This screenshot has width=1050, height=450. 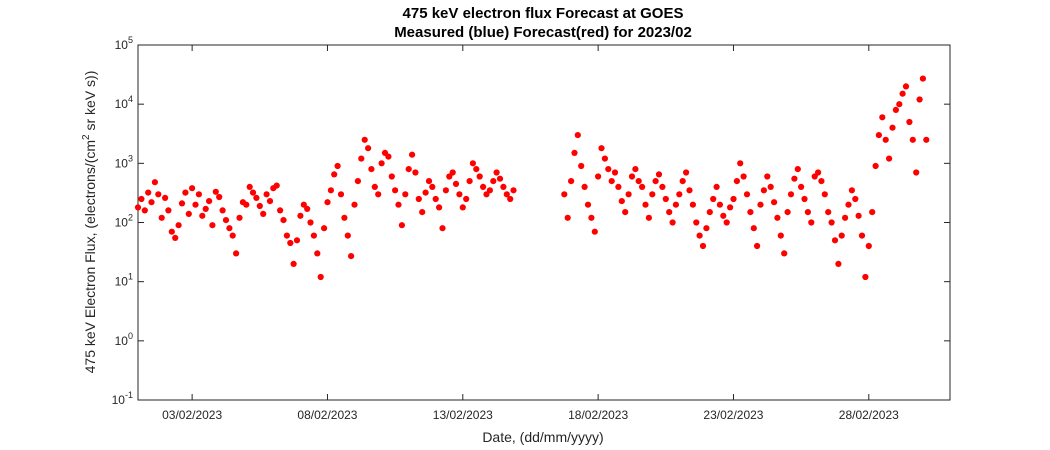 What do you see at coordinates (327, 415) in the screenshot?
I see `x-tick-label: 08/02/2023` at bounding box center [327, 415].